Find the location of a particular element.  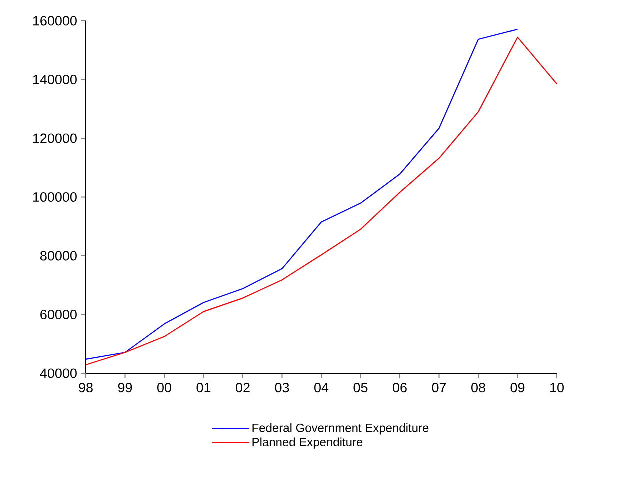

y-tick-label: 60000 is located at coordinates (58, 315).